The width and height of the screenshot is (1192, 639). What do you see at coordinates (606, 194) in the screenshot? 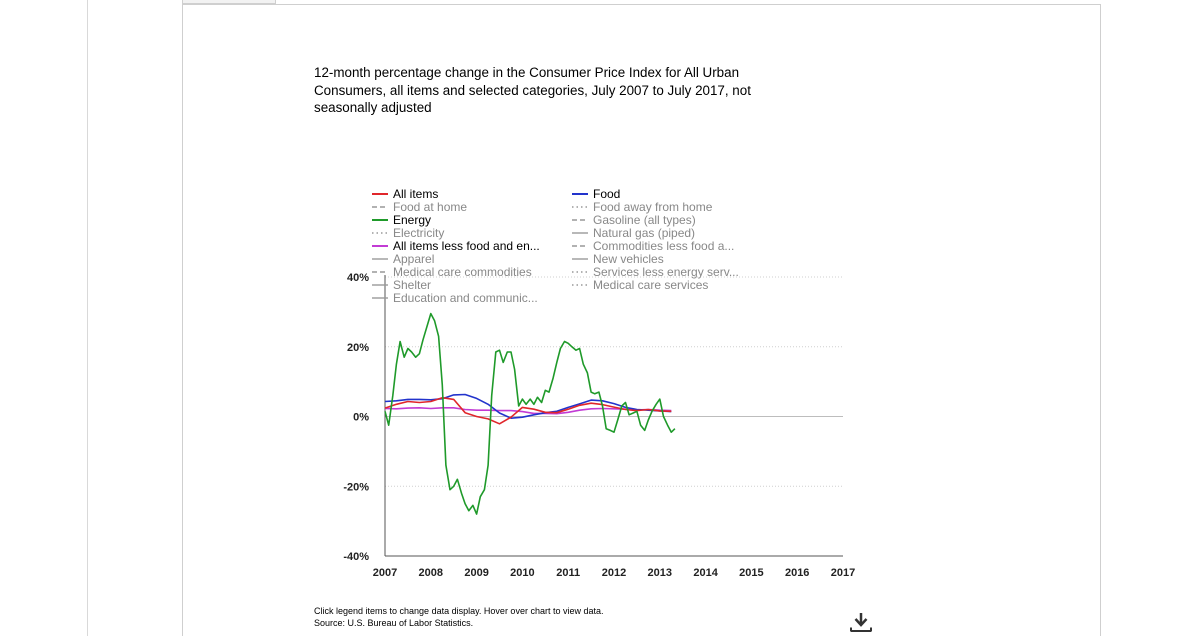
I see `legend-label: Food` at bounding box center [606, 194].